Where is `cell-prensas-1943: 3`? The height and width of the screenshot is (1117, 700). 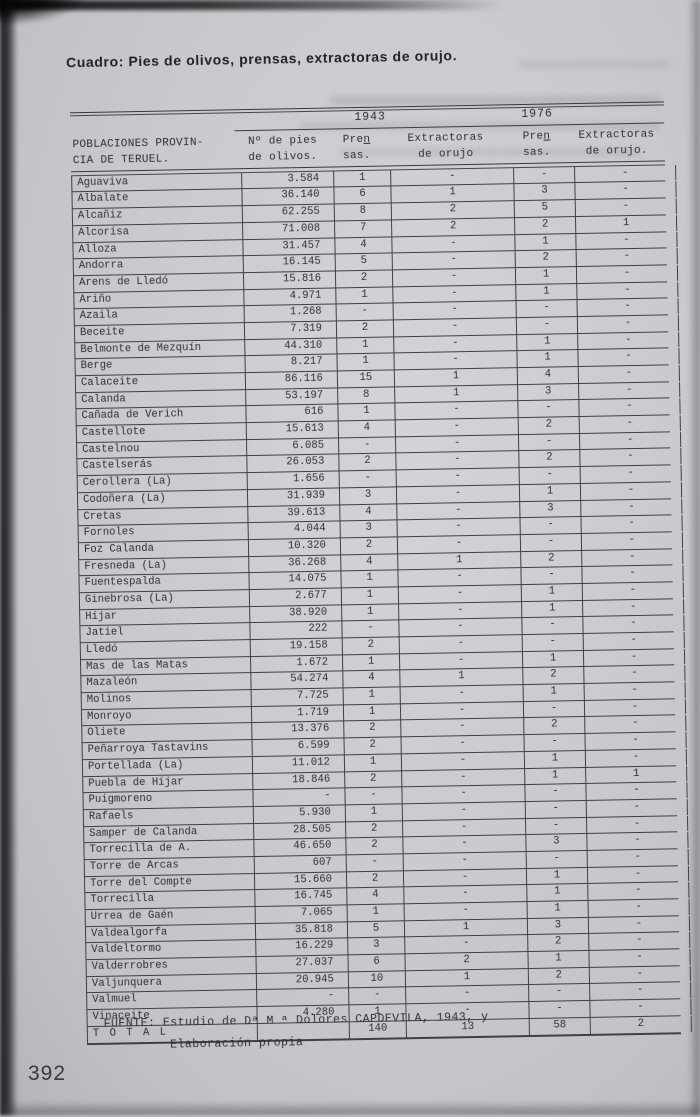 cell-prensas-1943: 3 is located at coordinates (368, 529).